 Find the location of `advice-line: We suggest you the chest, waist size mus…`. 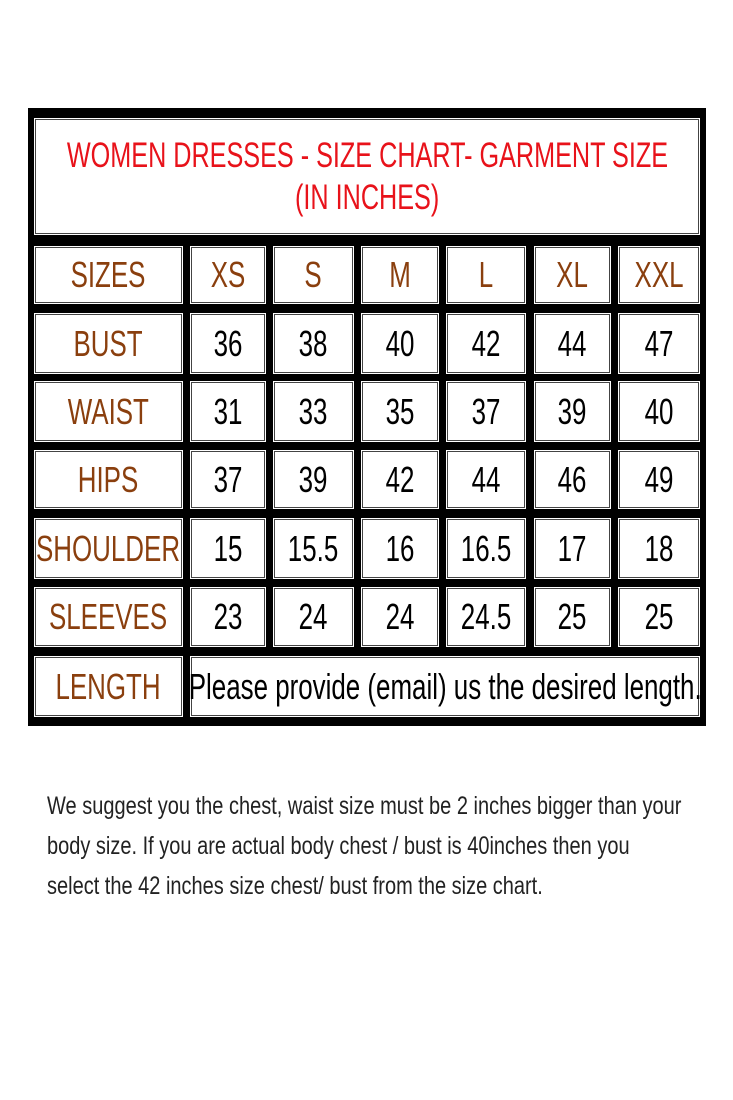

advice-line: We suggest you the chest, waist size mus… is located at coordinates (364, 806).